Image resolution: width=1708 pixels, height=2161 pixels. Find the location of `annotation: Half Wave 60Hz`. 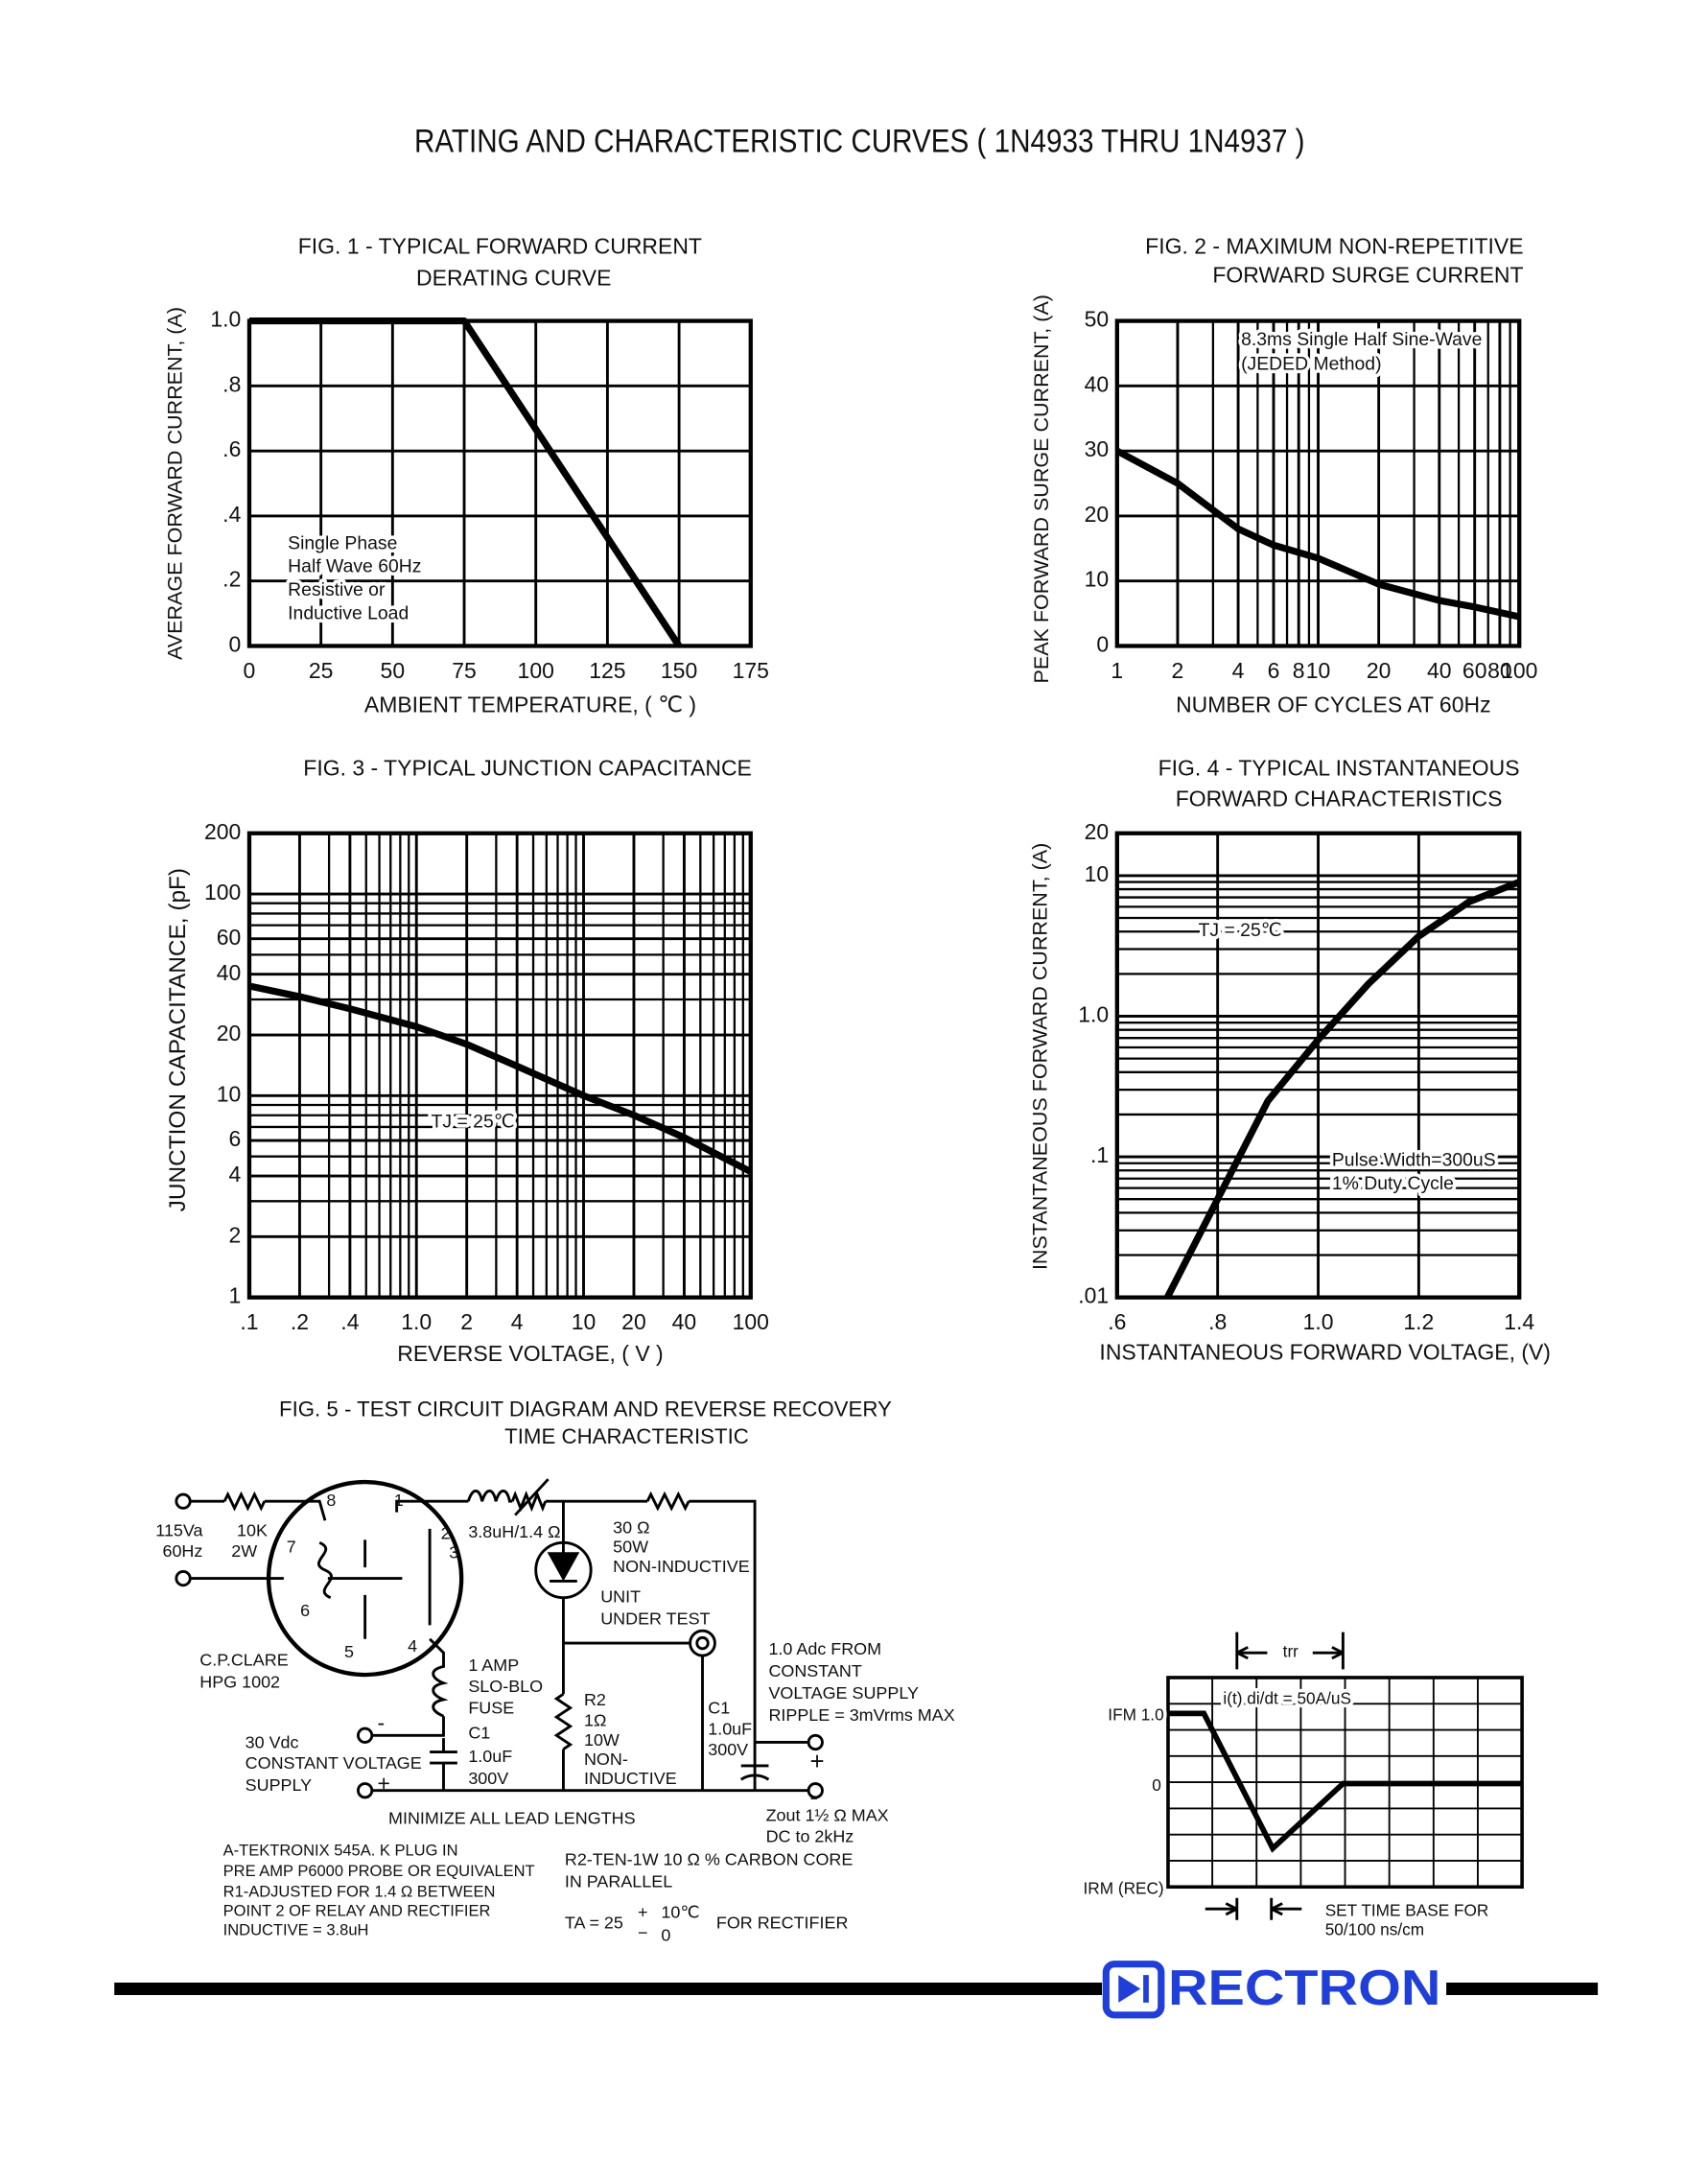

annotation: Half Wave 60Hz is located at coordinates (355, 566).